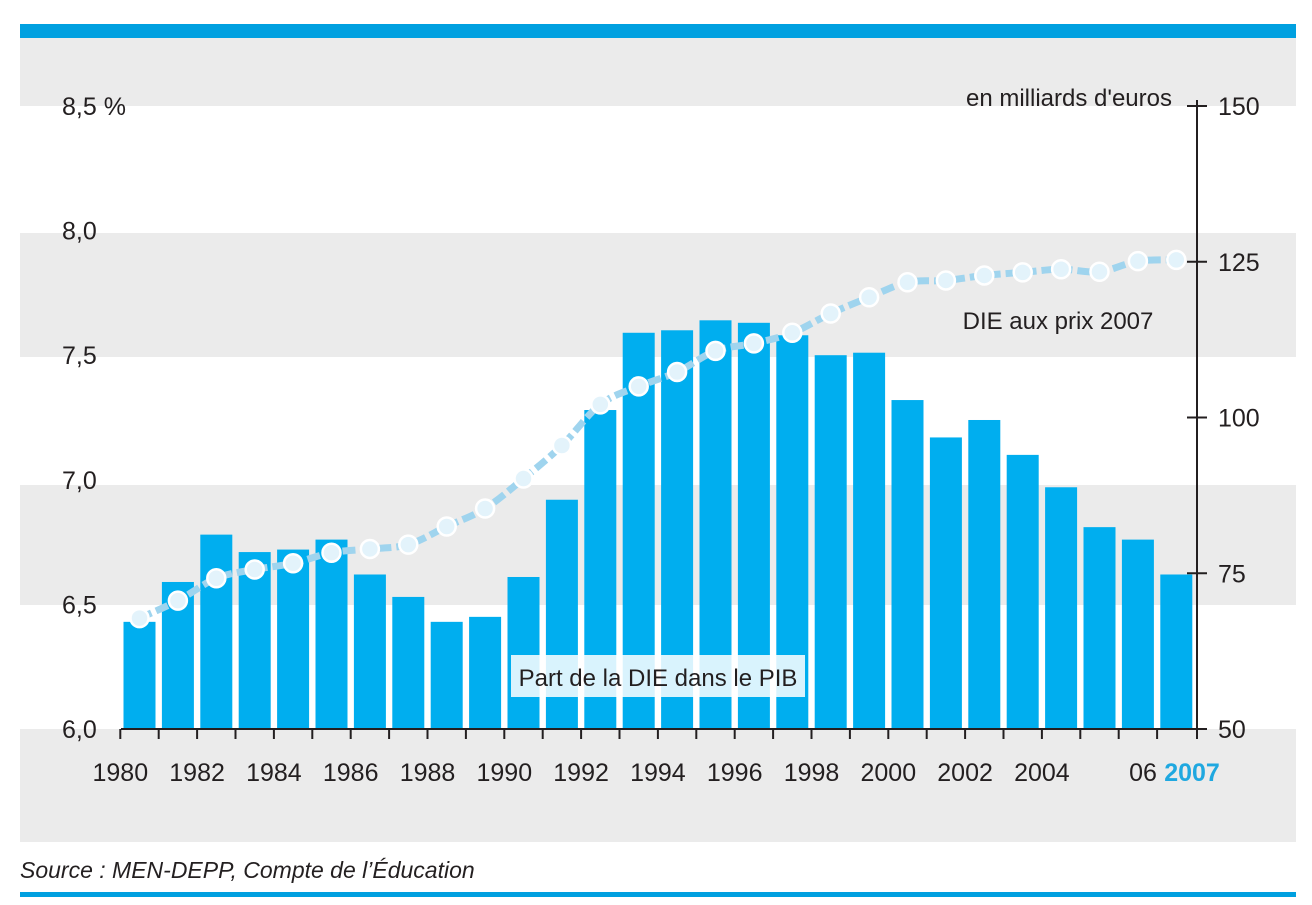  I want to click on x-tick-label: 1988, so click(428, 773).